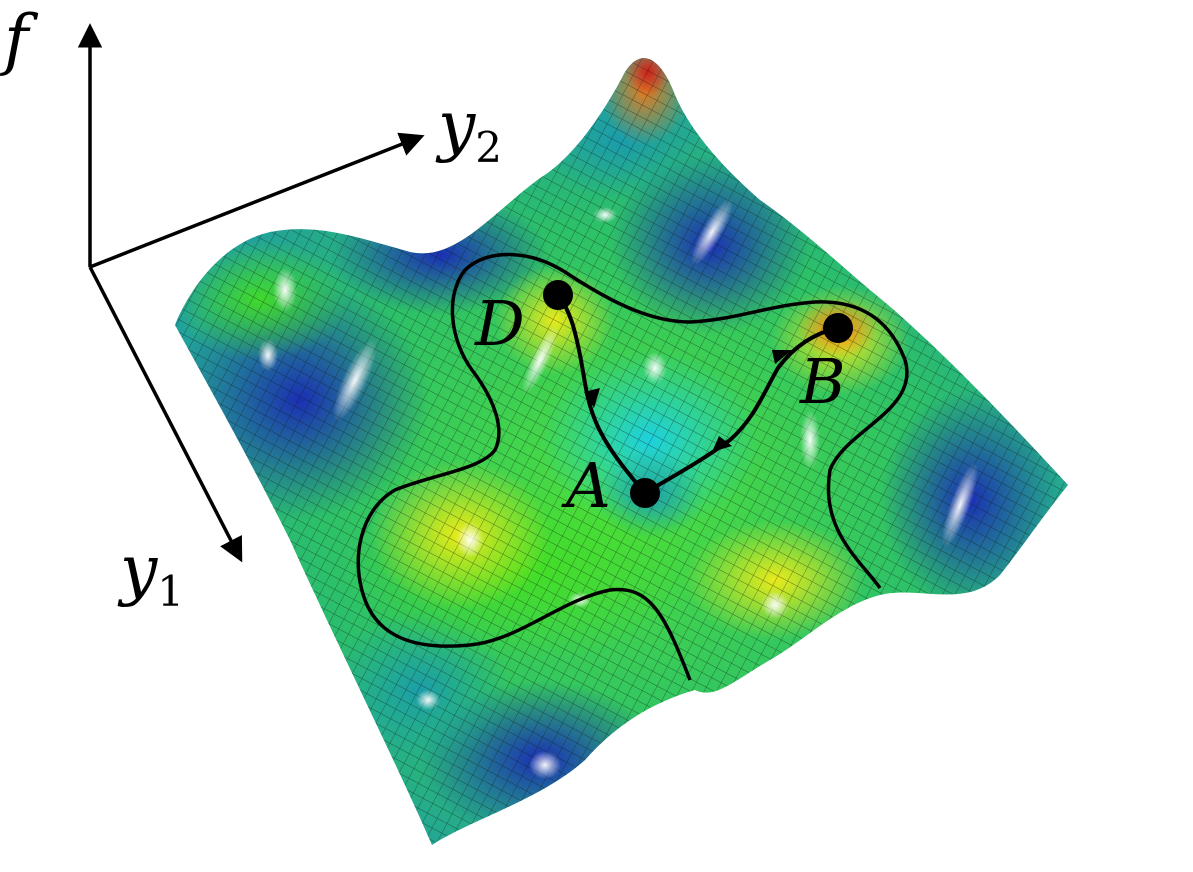 This screenshot has height=872, width=1193. What do you see at coordinates (257, 200) in the screenshot?
I see `y2-axis` at bounding box center [257, 200].